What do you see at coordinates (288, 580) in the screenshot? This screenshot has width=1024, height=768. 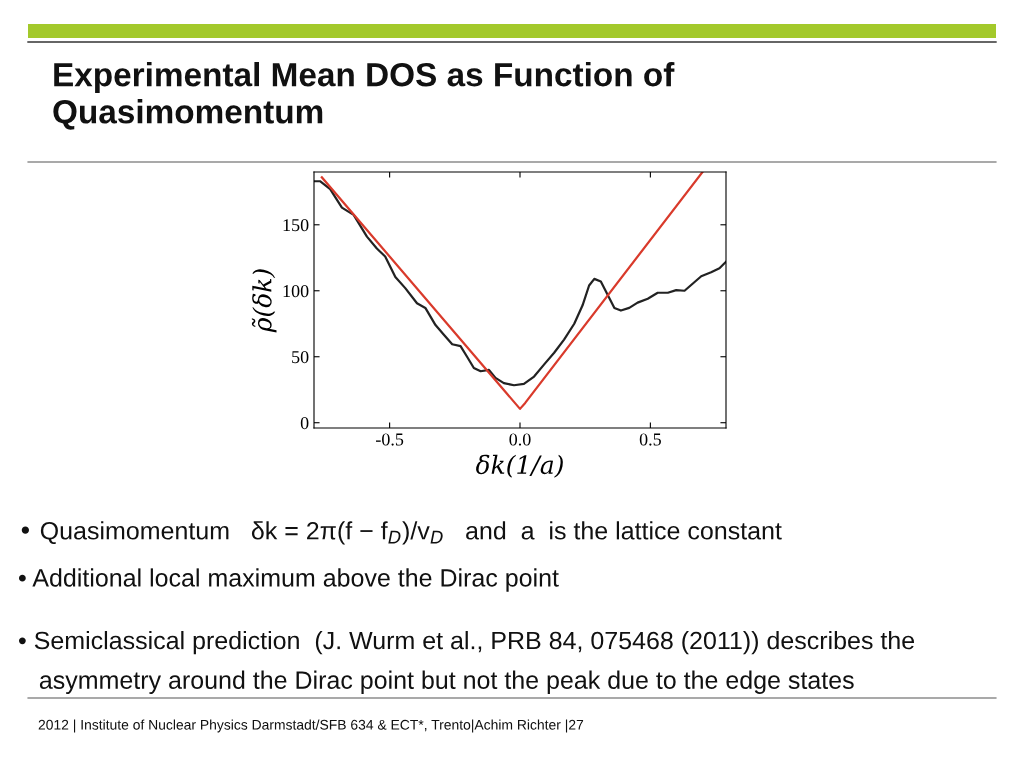 I see `text: • Additional local maximum above the Dirac point` at bounding box center [288, 580].